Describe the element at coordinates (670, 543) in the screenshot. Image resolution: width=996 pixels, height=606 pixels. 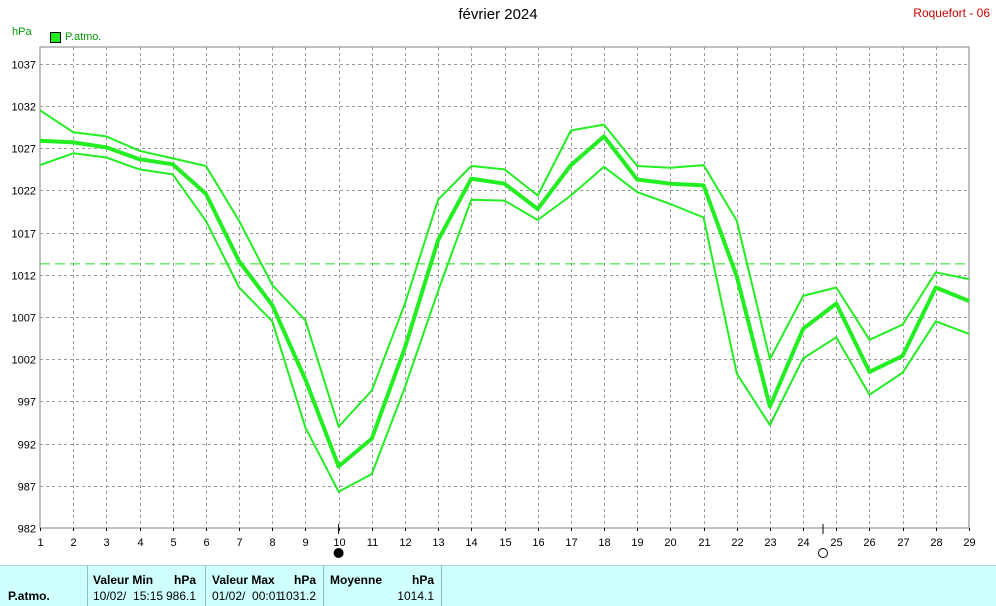
I see `x-tick-label: 20` at that location.